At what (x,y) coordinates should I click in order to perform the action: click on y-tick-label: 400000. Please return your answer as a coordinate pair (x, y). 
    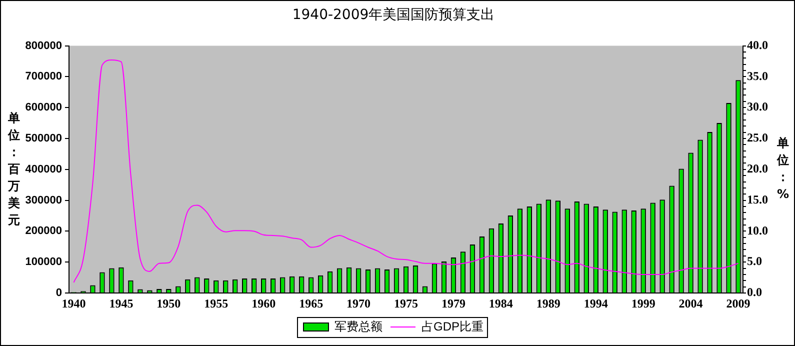
    Looking at the image, I should click on (43, 169).